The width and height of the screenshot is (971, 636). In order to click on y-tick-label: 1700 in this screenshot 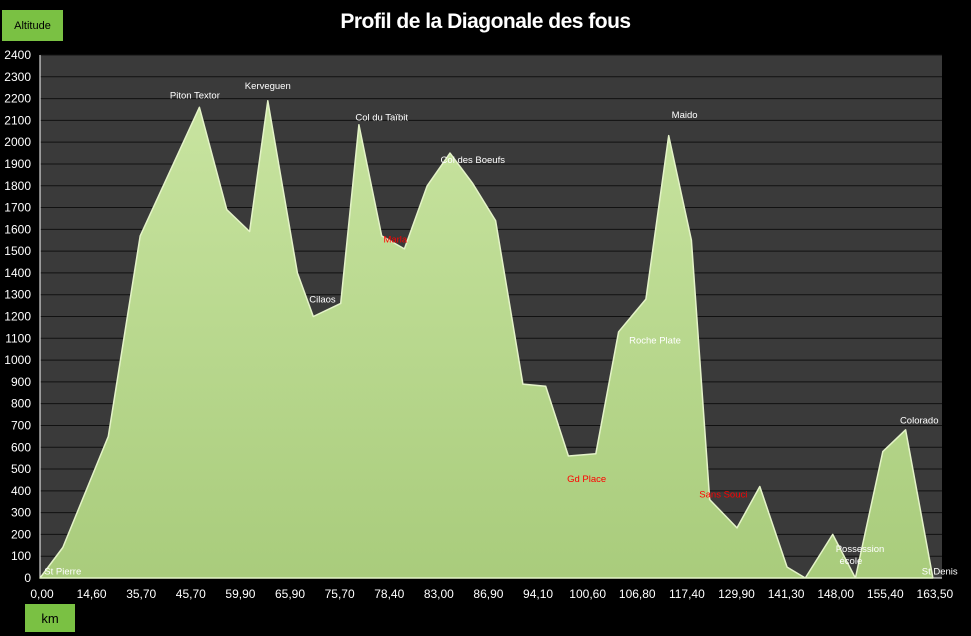, I will do `click(17, 208)`.